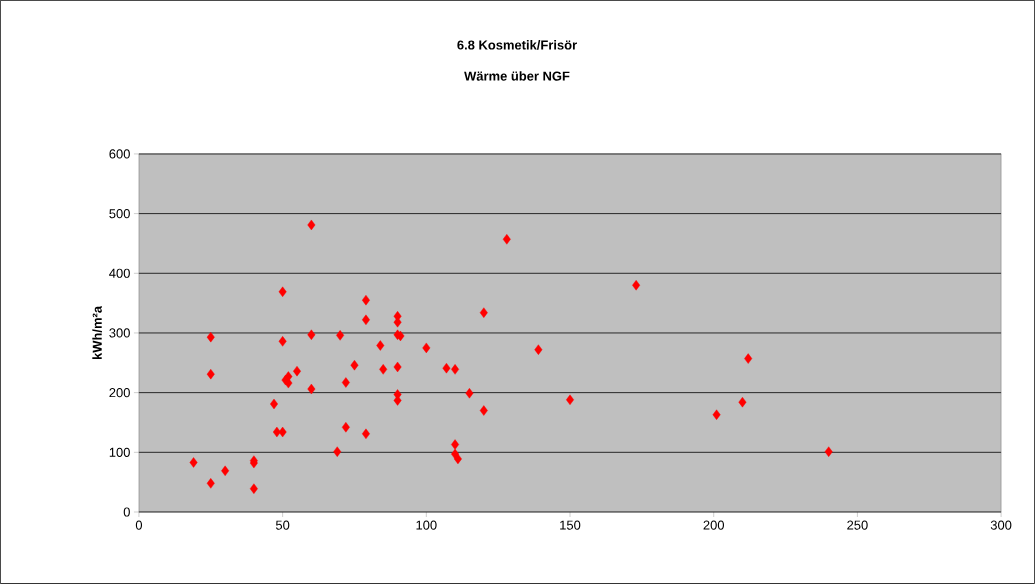 This screenshot has width=1035, height=584. What do you see at coordinates (119, 214) in the screenshot?
I see `y-tick-label: 500` at bounding box center [119, 214].